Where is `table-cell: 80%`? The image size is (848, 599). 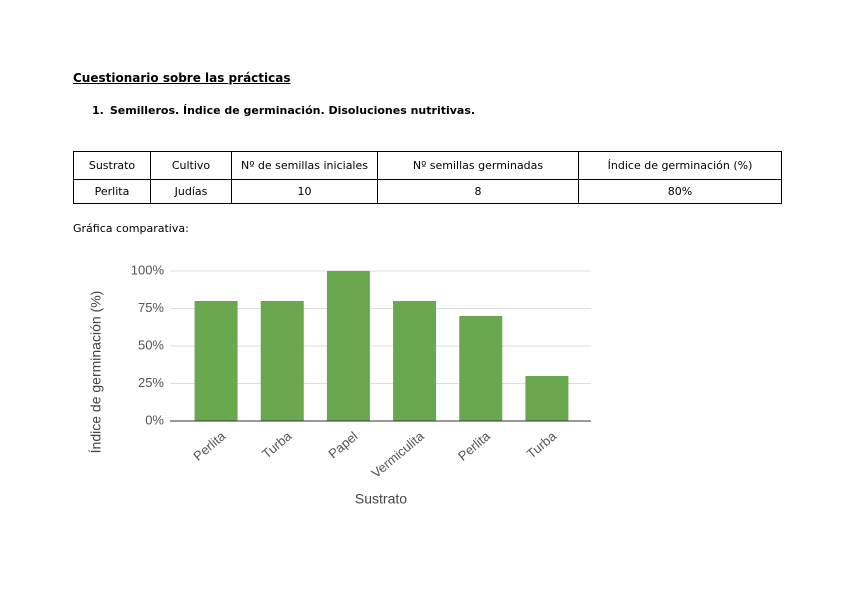
table-cell: 80% is located at coordinates (680, 191).